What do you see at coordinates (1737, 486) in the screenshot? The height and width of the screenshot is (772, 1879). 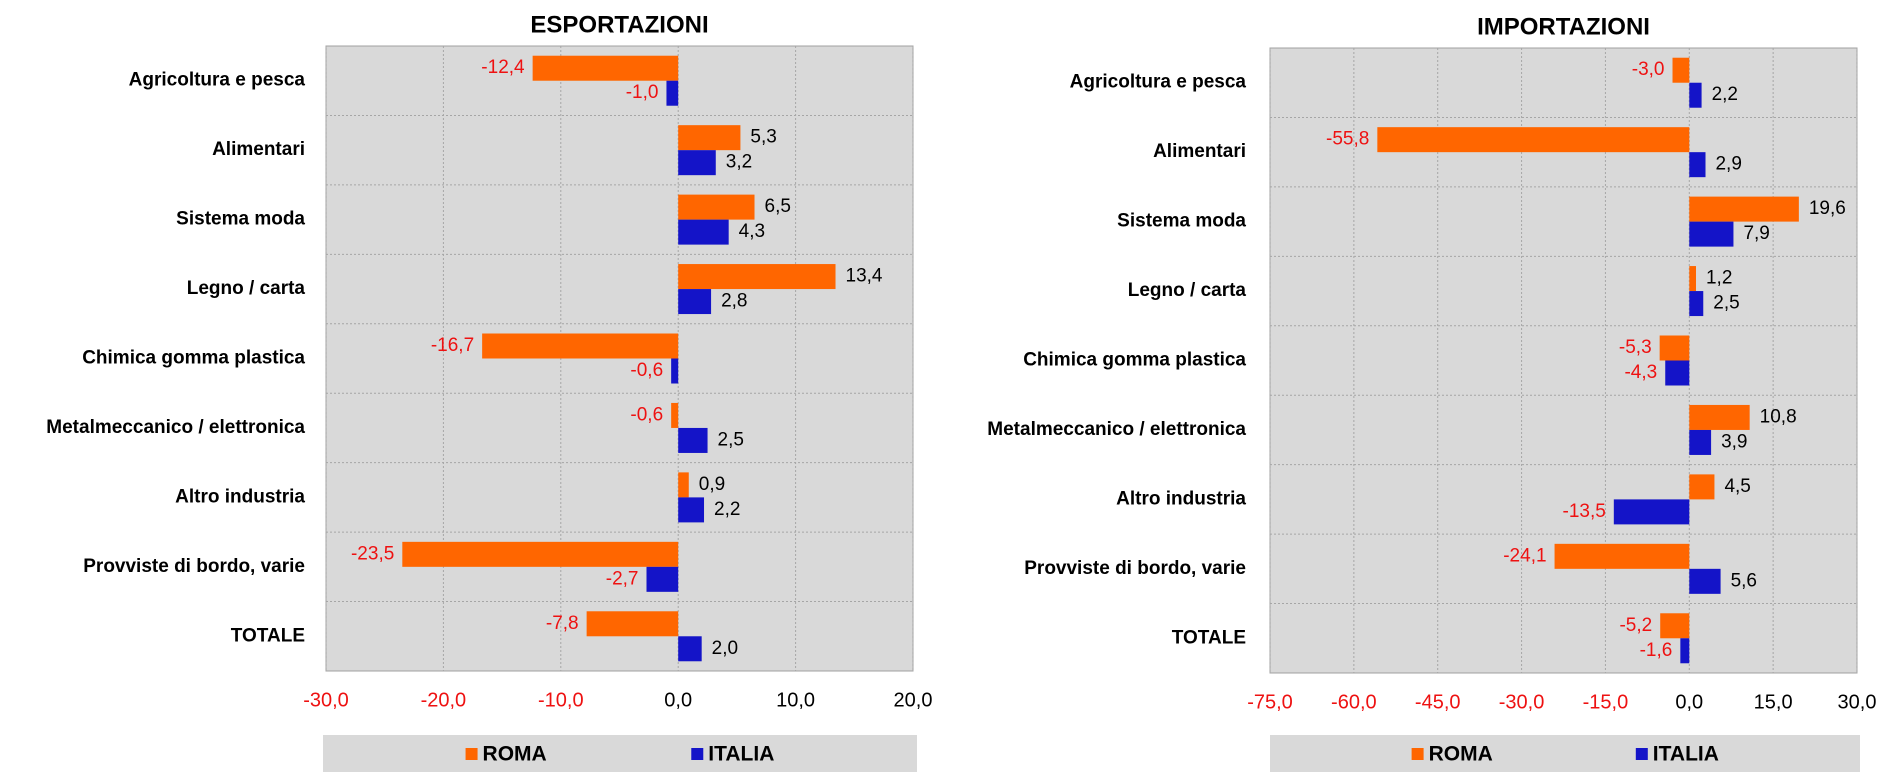 I see `data-label: 4,5` at bounding box center [1737, 486].